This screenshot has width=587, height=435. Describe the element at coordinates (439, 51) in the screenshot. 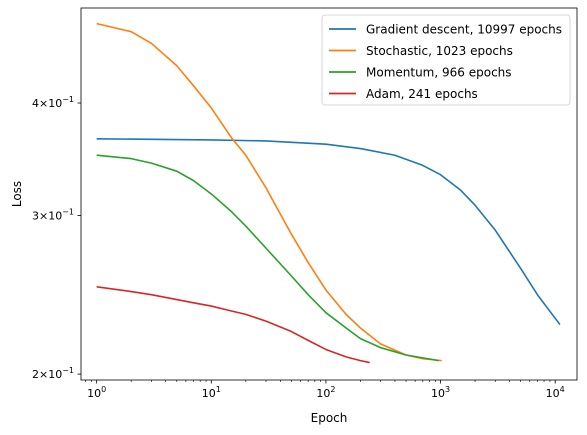

I see `legend-label: Stochastic, 1023 epochs` at that location.